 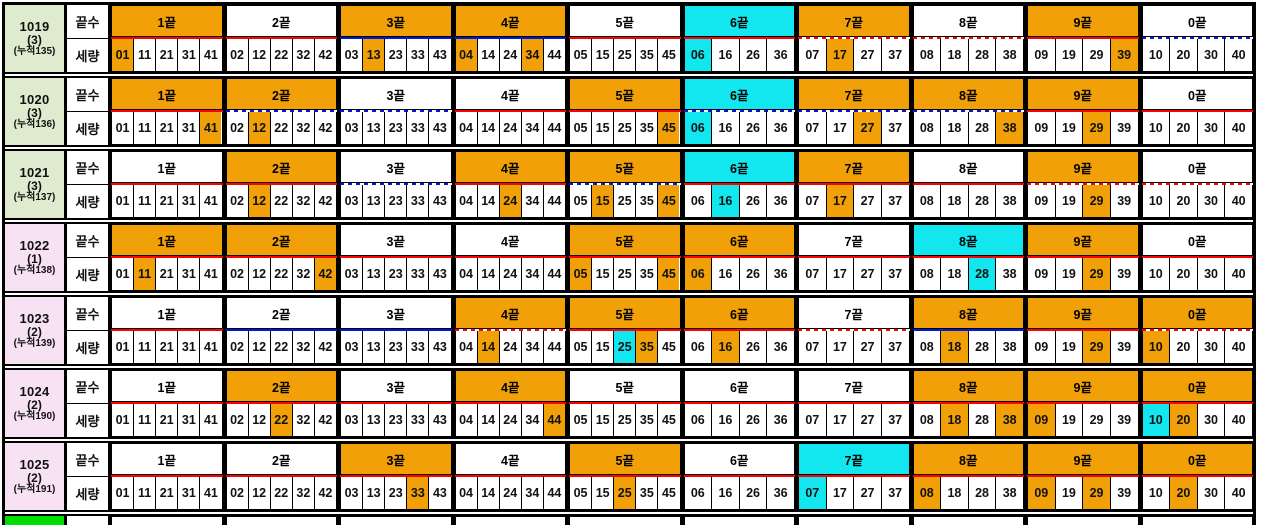 I want to click on number-cell: 36, so click(x=780, y=55).